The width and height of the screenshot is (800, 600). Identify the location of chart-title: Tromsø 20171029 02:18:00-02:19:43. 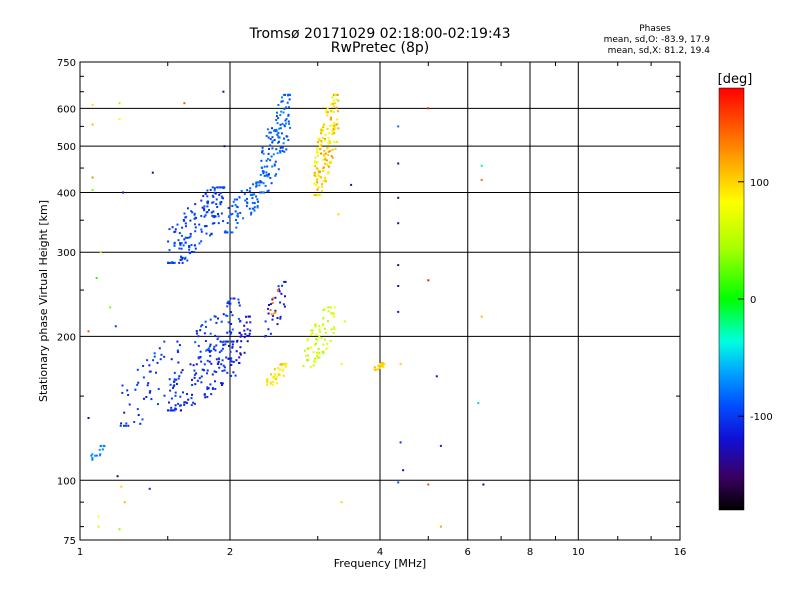
(380, 34).